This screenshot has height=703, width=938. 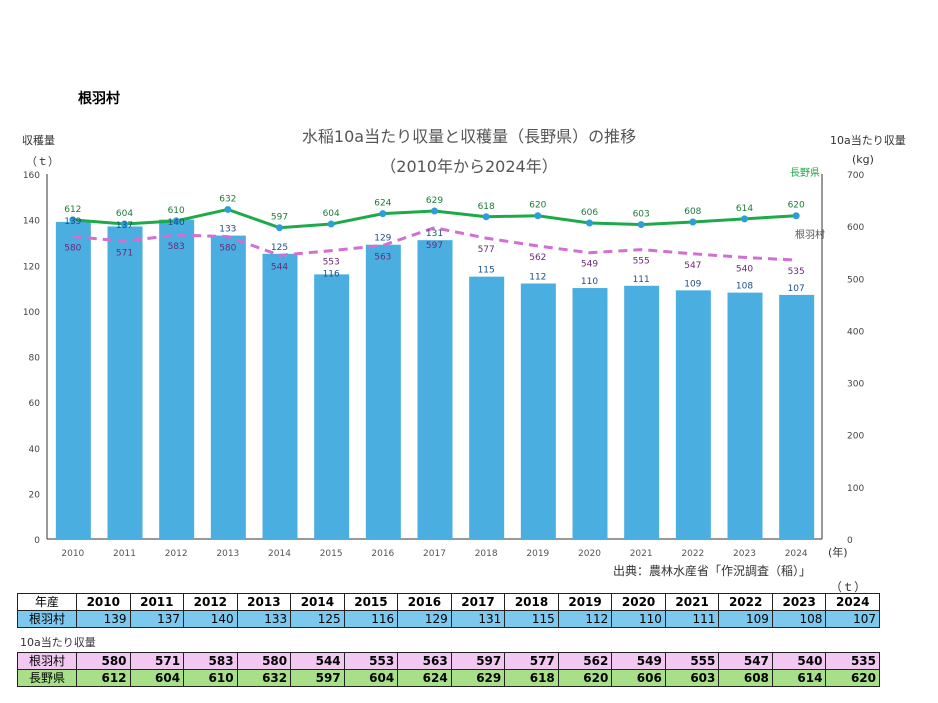 What do you see at coordinates (745, 619) in the screenshot?
I see `harvest-cell: 109` at bounding box center [745, 619].